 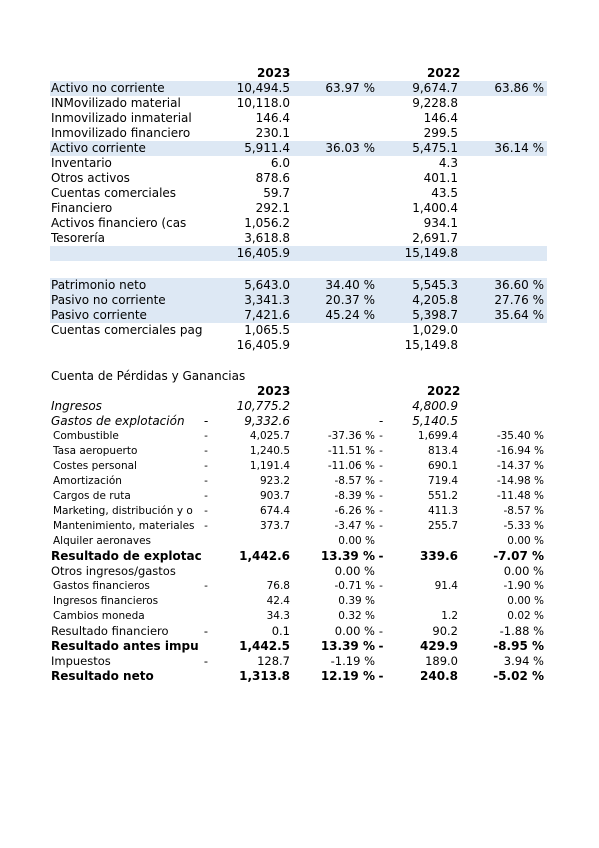 I want to click on percent-2023: -8.57 %, so click(x=354, y=481).